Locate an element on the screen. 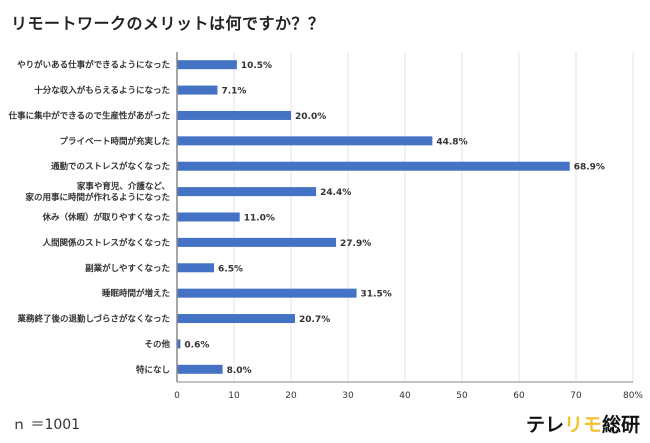 This screenshot has height=443, width=650. sample-size: ｎ ＝1001 is located at coordinates (46, 425).